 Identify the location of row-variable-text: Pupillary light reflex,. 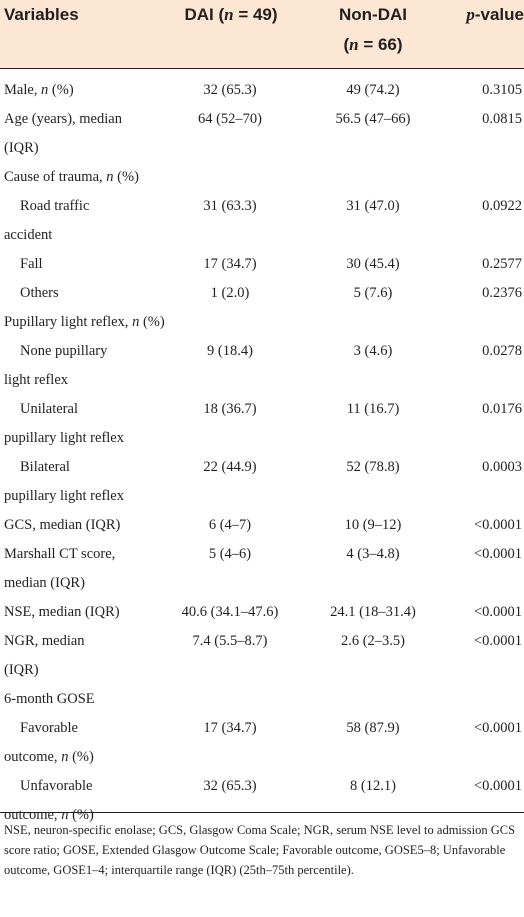
(68, 322).